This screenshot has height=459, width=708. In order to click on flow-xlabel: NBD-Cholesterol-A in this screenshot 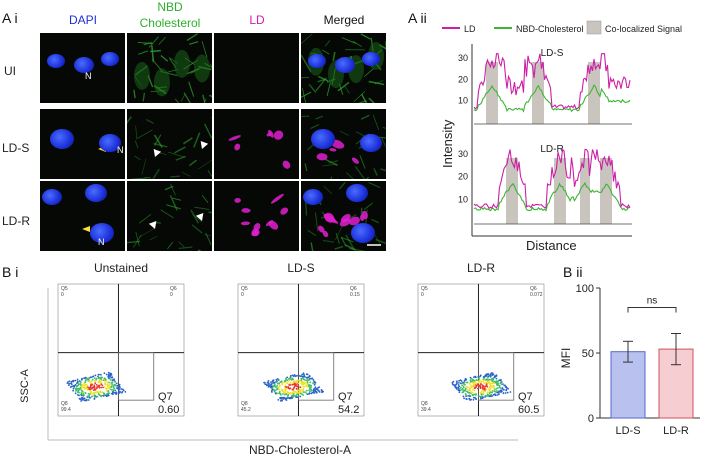, I will do `click(300, 450)`.